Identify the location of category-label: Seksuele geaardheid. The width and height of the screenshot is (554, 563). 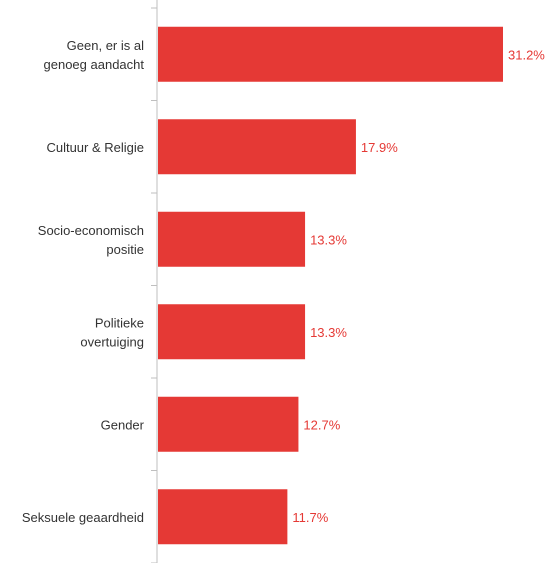
(83, 517).